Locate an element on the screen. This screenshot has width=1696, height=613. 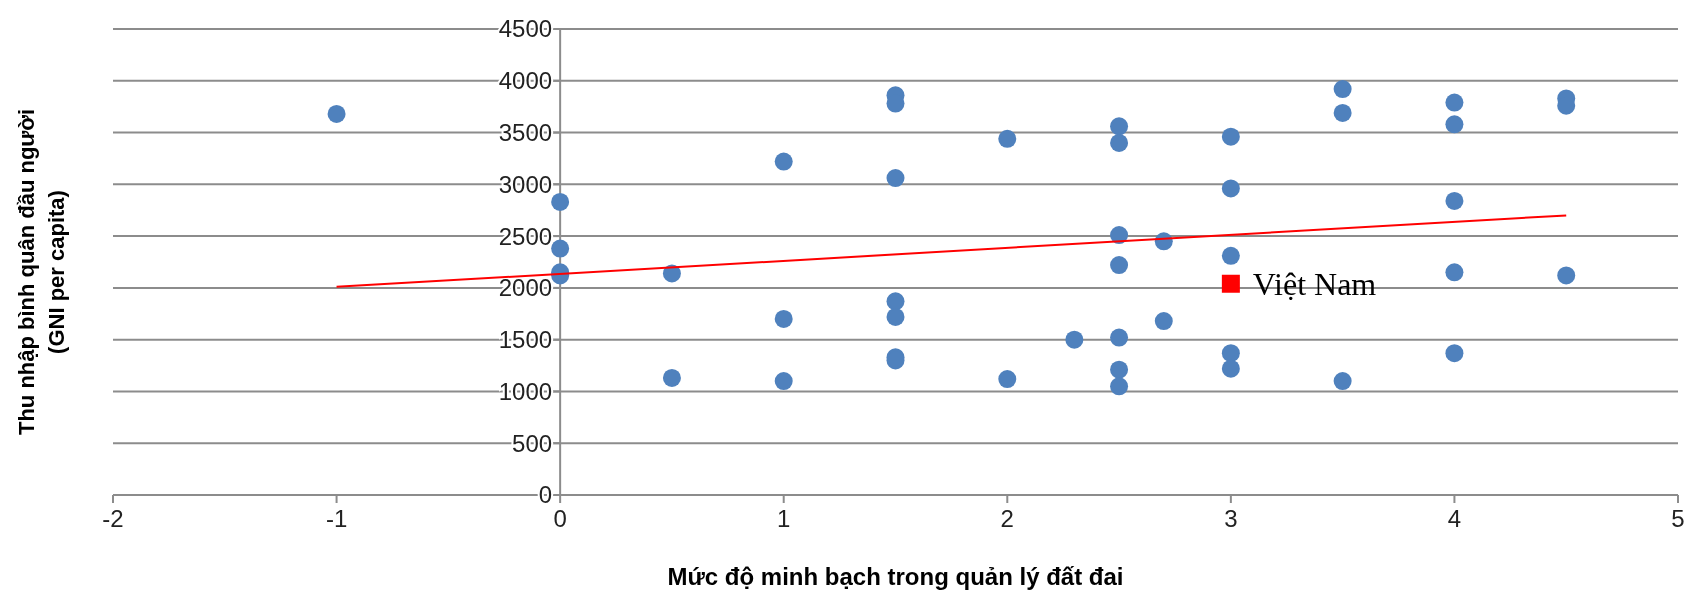
y-tick-label: 4500 is located at coordinates (525, 29).